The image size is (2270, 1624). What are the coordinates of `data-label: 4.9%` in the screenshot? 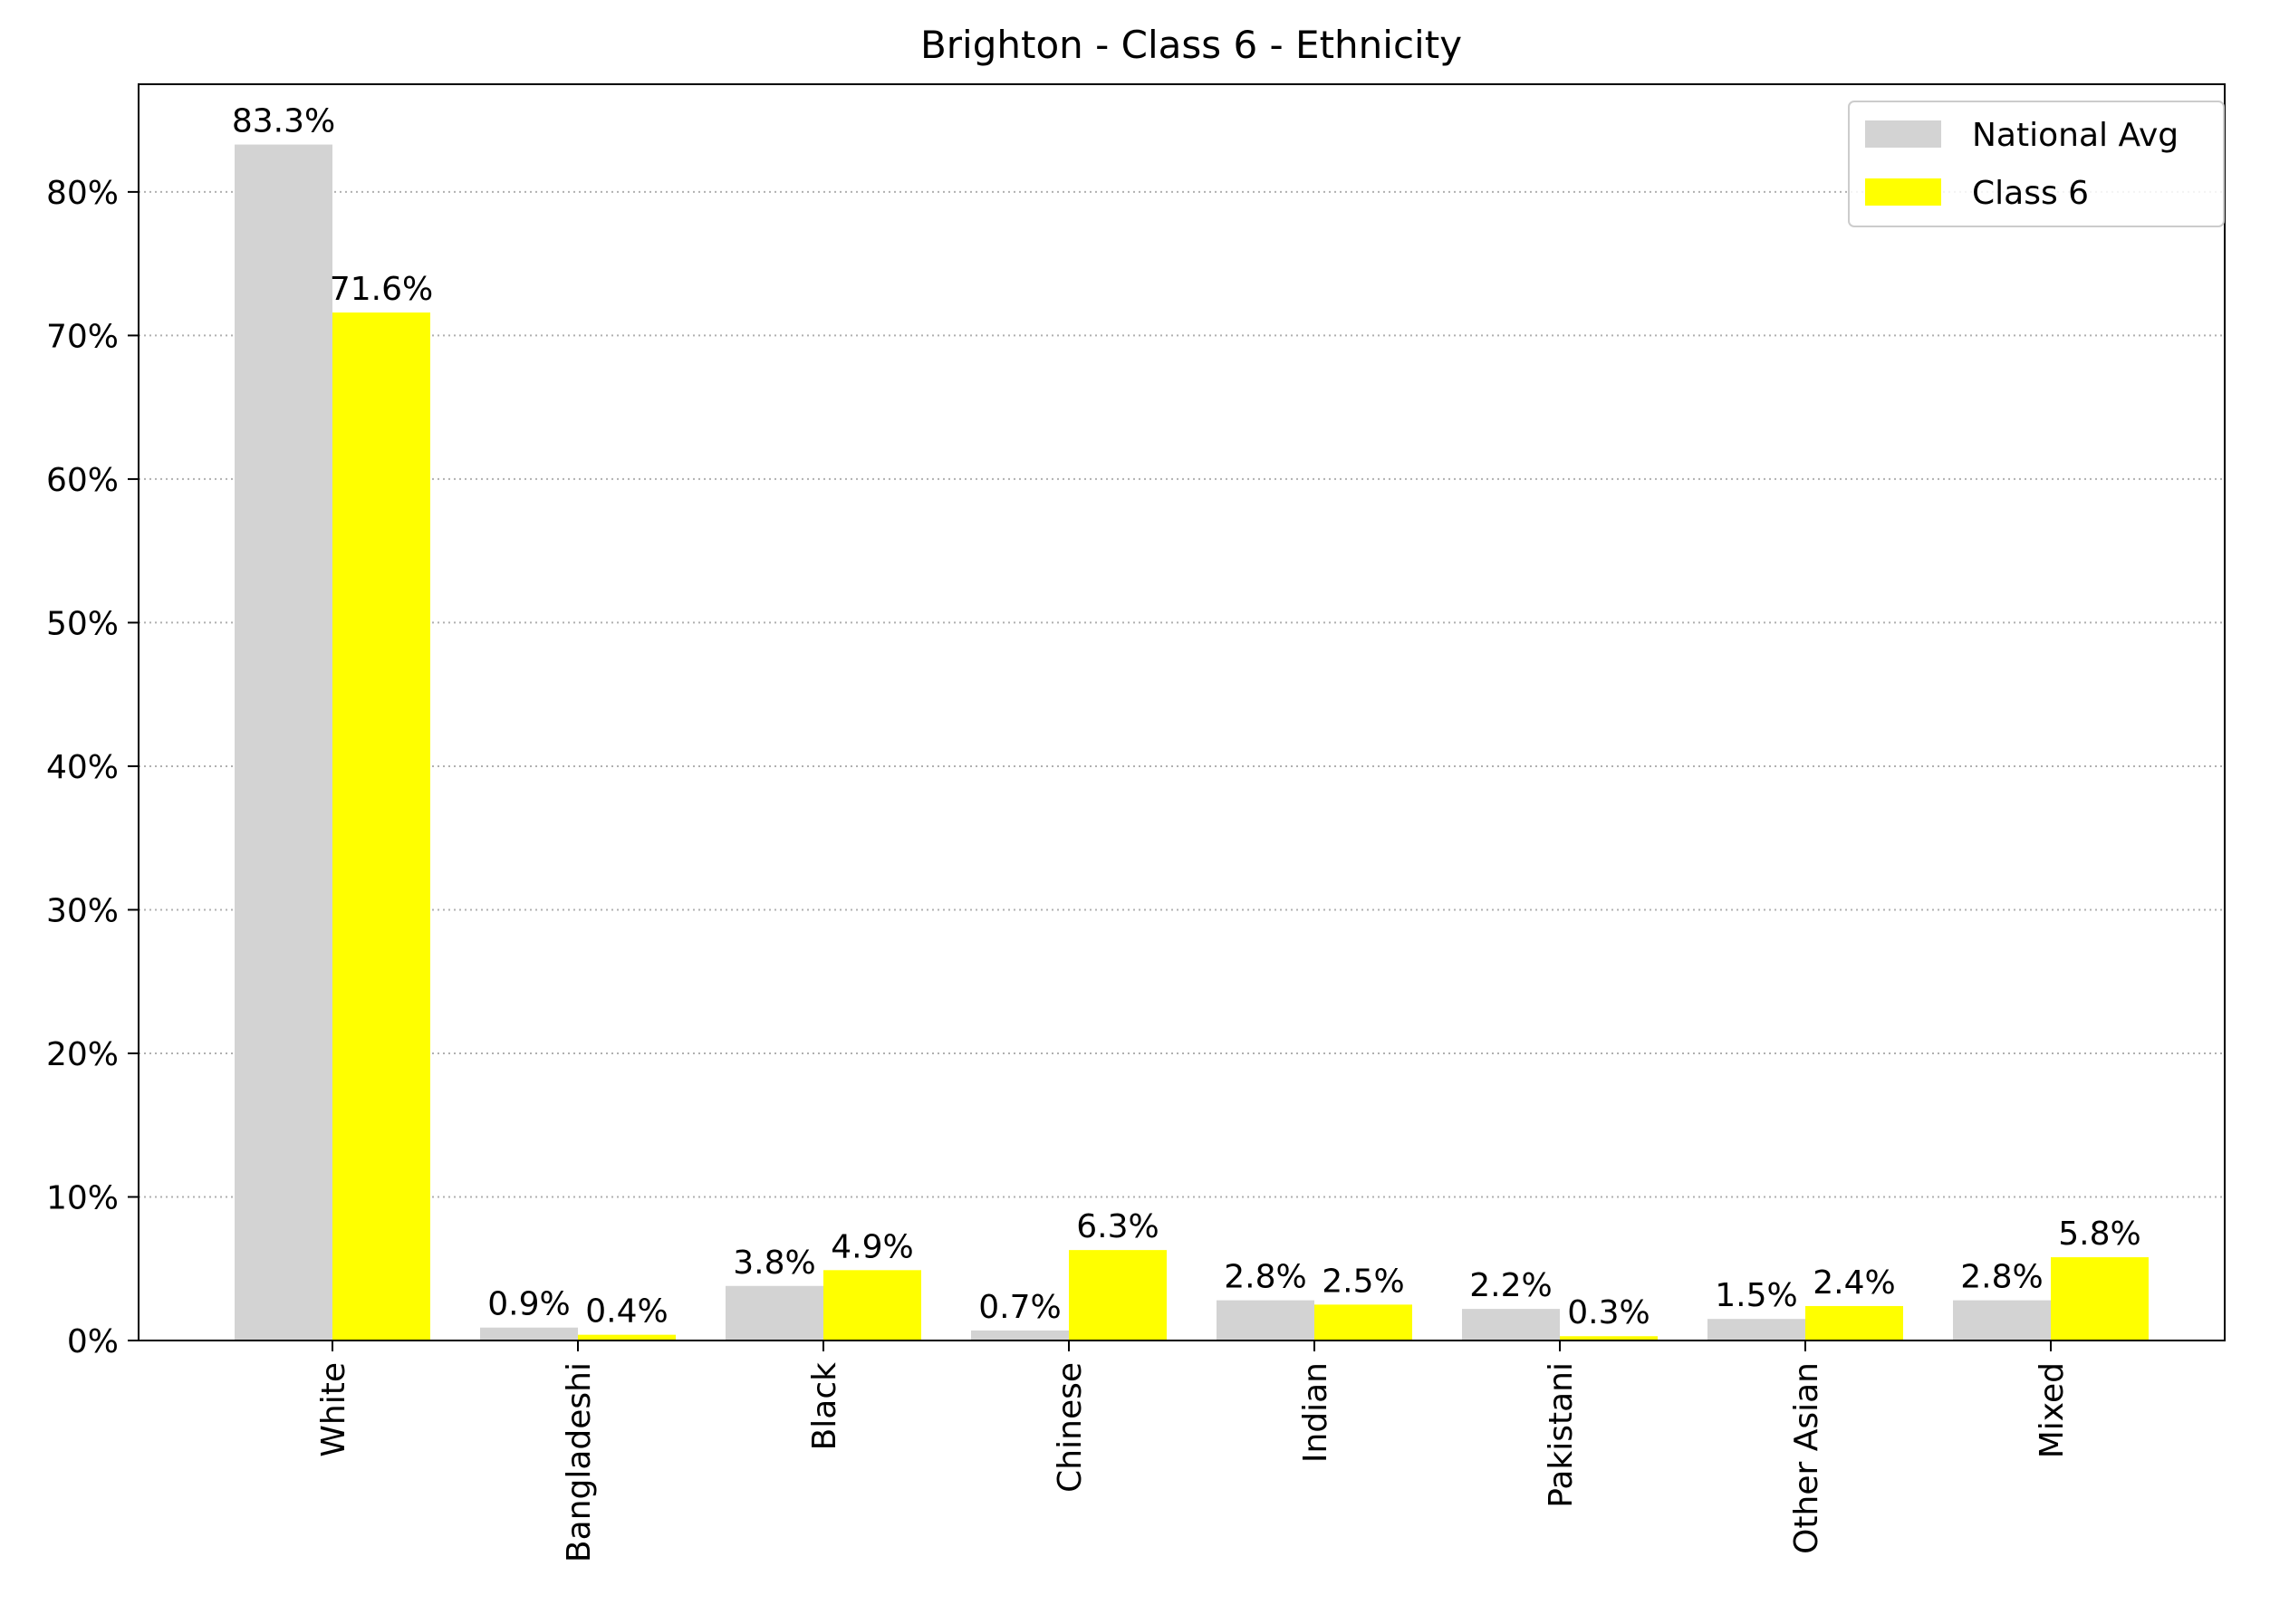 It's located at (872, 1246).